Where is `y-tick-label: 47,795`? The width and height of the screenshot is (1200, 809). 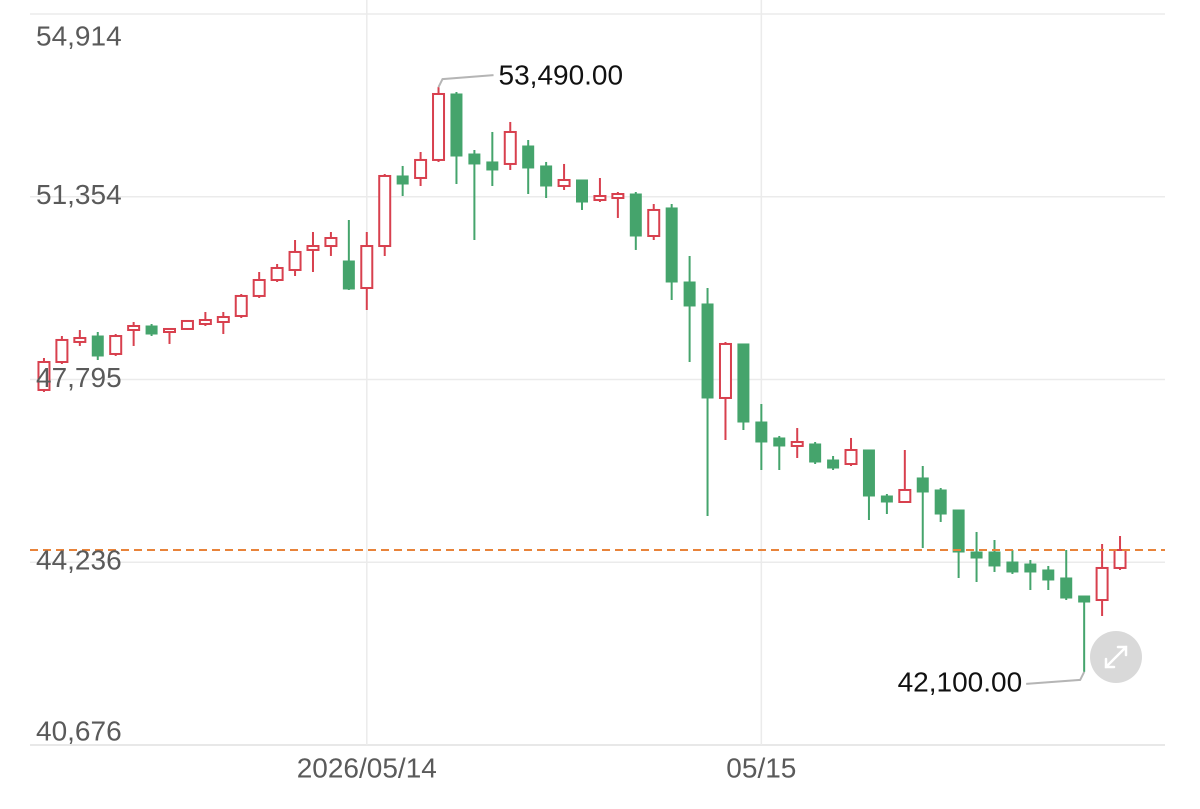
y-tick-label: 47,795 is located at coordinates (79, 377).